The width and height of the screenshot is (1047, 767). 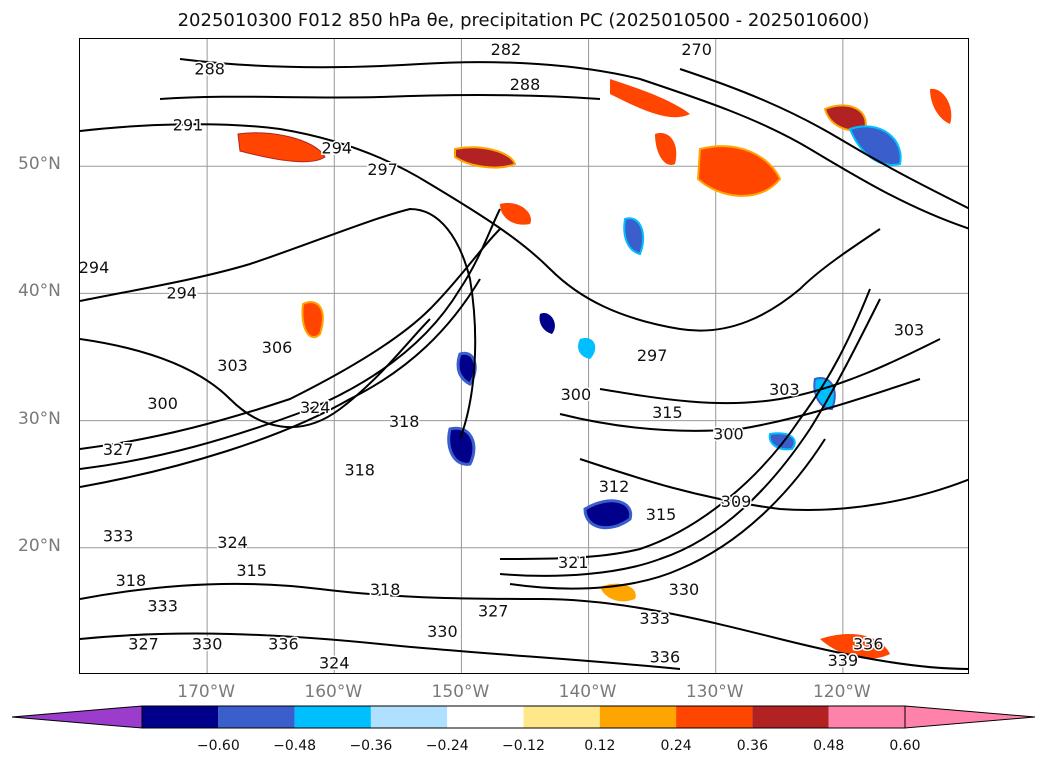 What do you see at coordinates (382, 169) in the screenshot?
I see `contour-label: 297` at bounding box center [382, 169].